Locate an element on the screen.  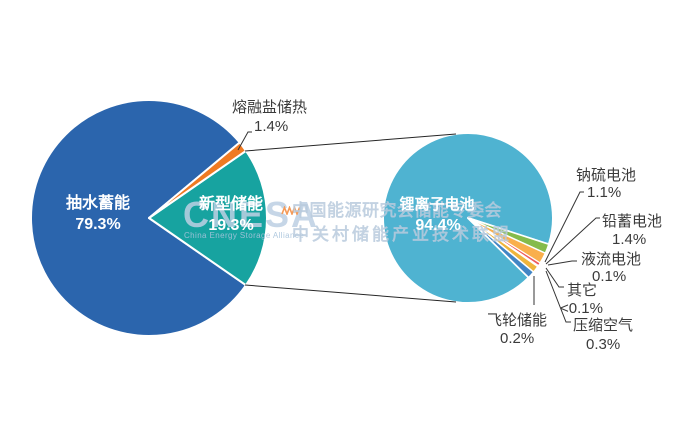
slice-label-pumped-hydro: 抽水蓄能 is located at coordinates (98, 203).